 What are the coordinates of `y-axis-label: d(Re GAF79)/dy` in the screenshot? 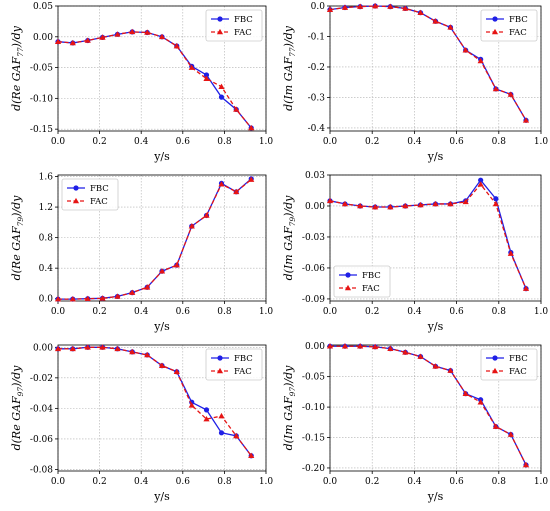 It's located at (17, 238).